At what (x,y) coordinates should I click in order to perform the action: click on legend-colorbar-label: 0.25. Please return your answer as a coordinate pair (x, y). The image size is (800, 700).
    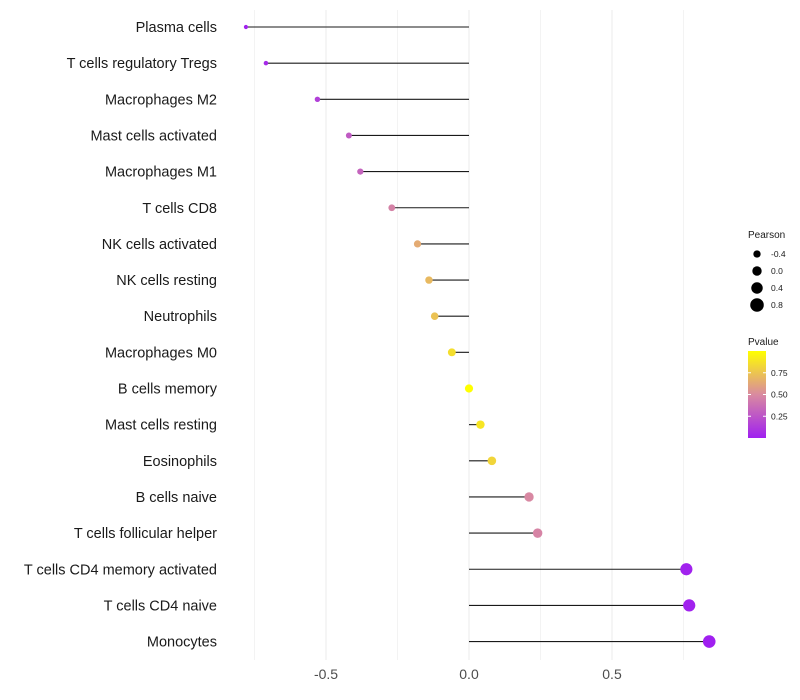
    Looking at the image, I should click on (779, 416).